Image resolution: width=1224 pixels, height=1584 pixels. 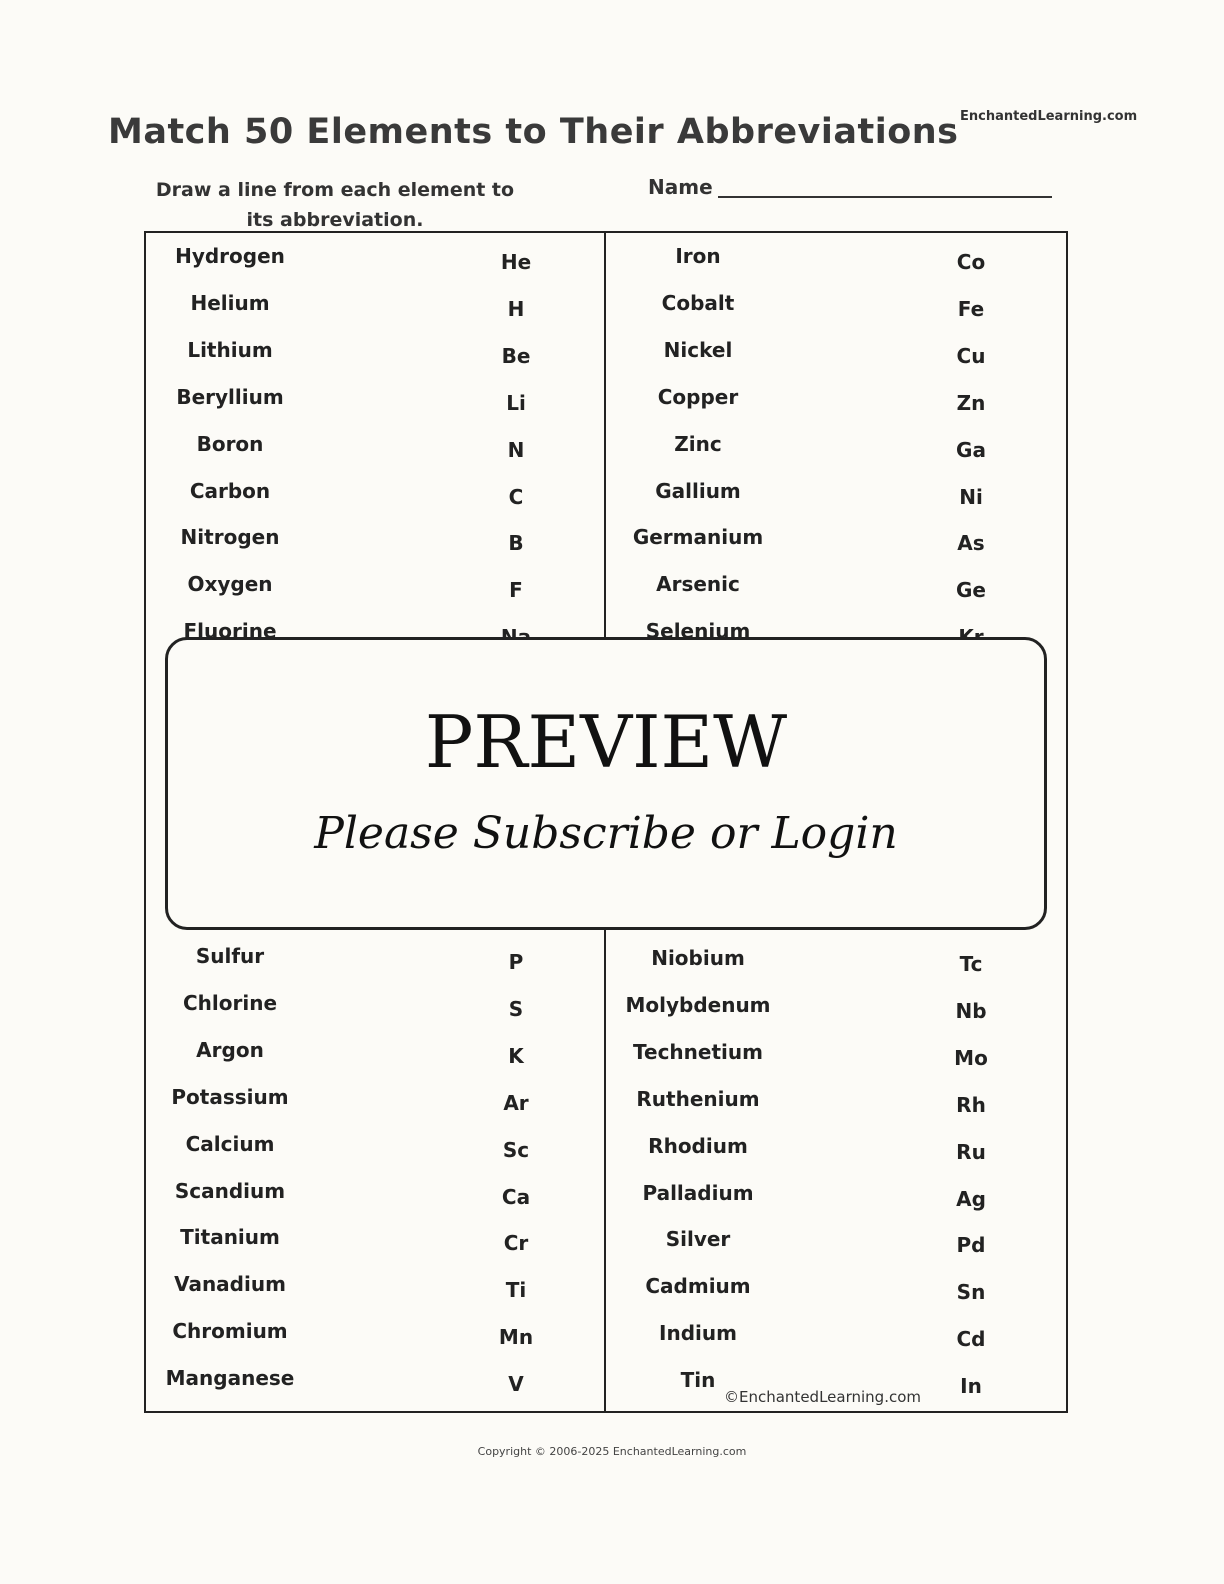 What do you see at coordinates (606, 742) in the screenshot?
I see `preview-heading: PREVIEW` at bounding box center [606, 742].